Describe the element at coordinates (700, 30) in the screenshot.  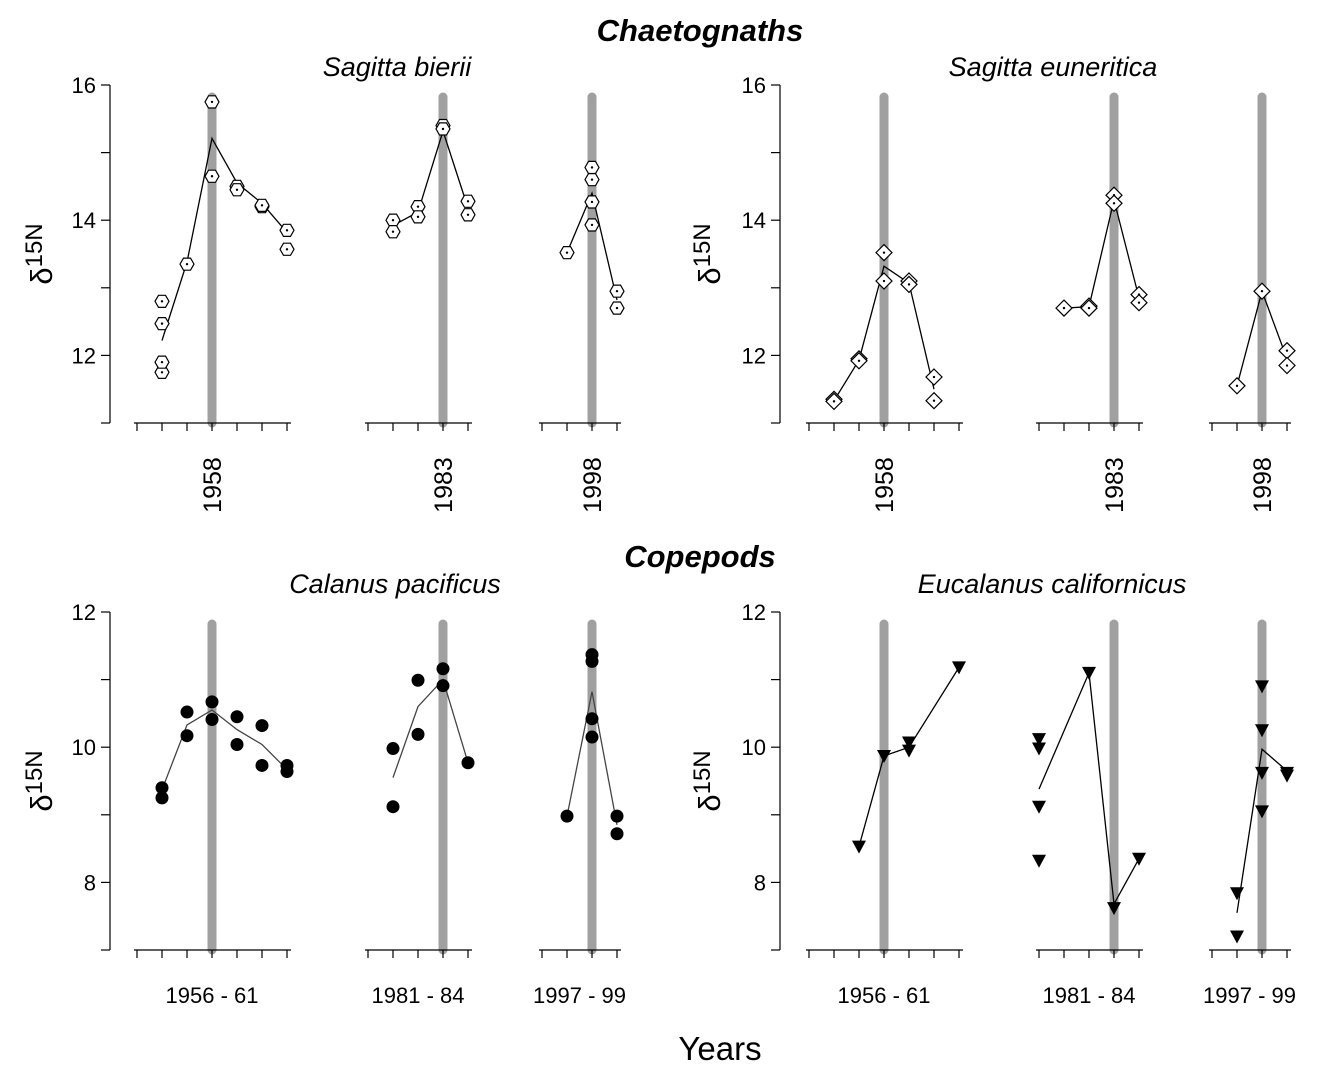
I see `group-title: Chaetognaths` at that location.